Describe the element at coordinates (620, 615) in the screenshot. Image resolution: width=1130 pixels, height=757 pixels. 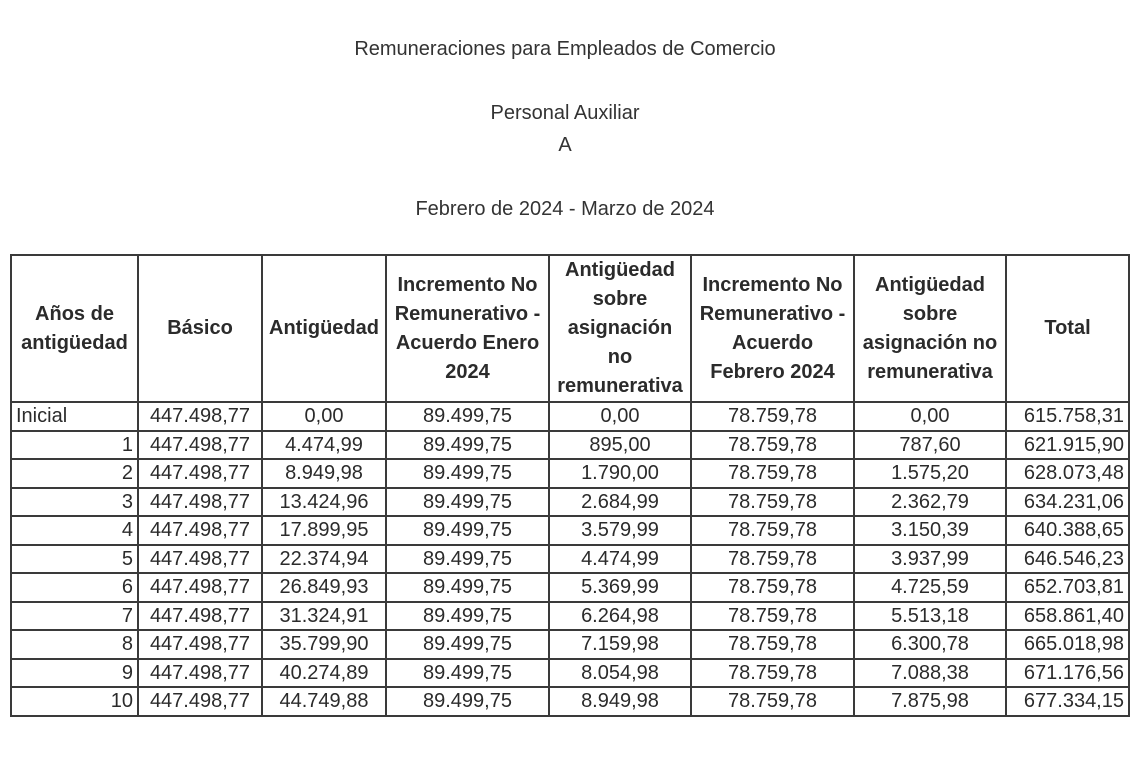
I see `cell-seniority-nonrem-jan: 6.264,98` at that location.